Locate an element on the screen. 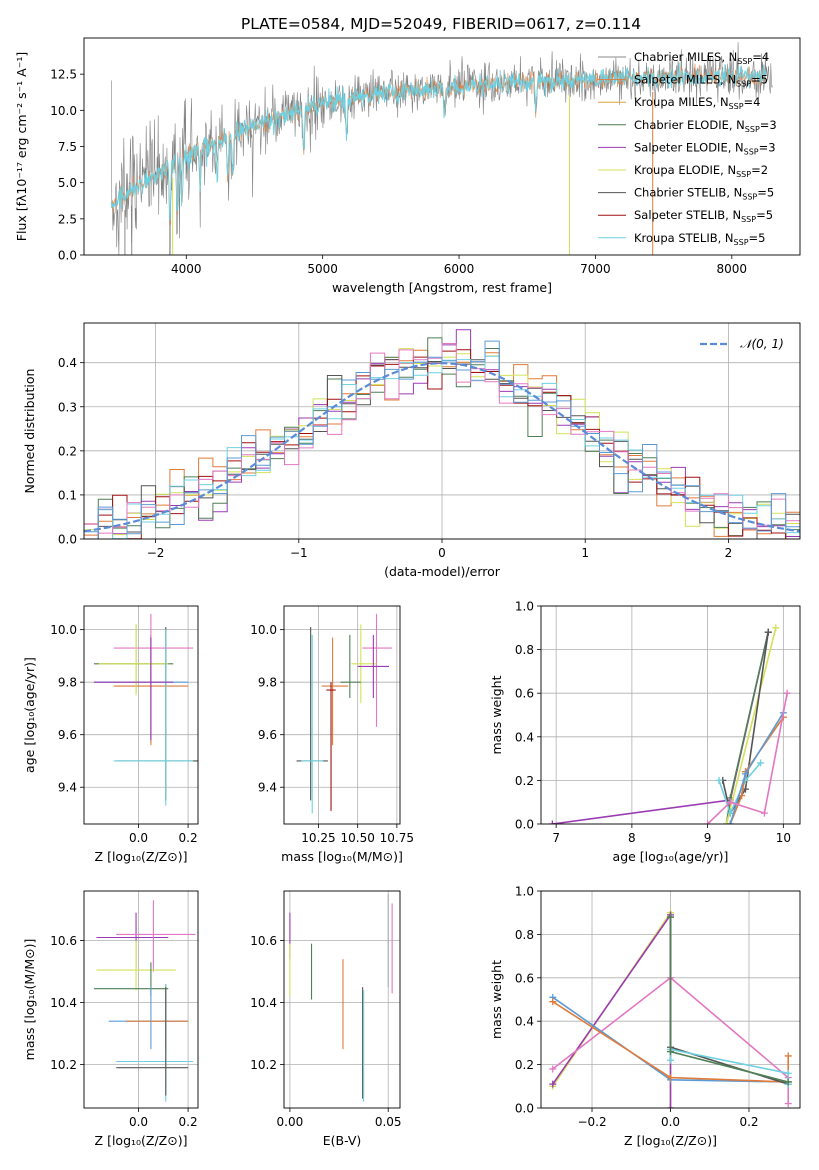  x-axis-label: Z [log₁₀(Z/Z⊙)] is located at coordinates (141, 856).